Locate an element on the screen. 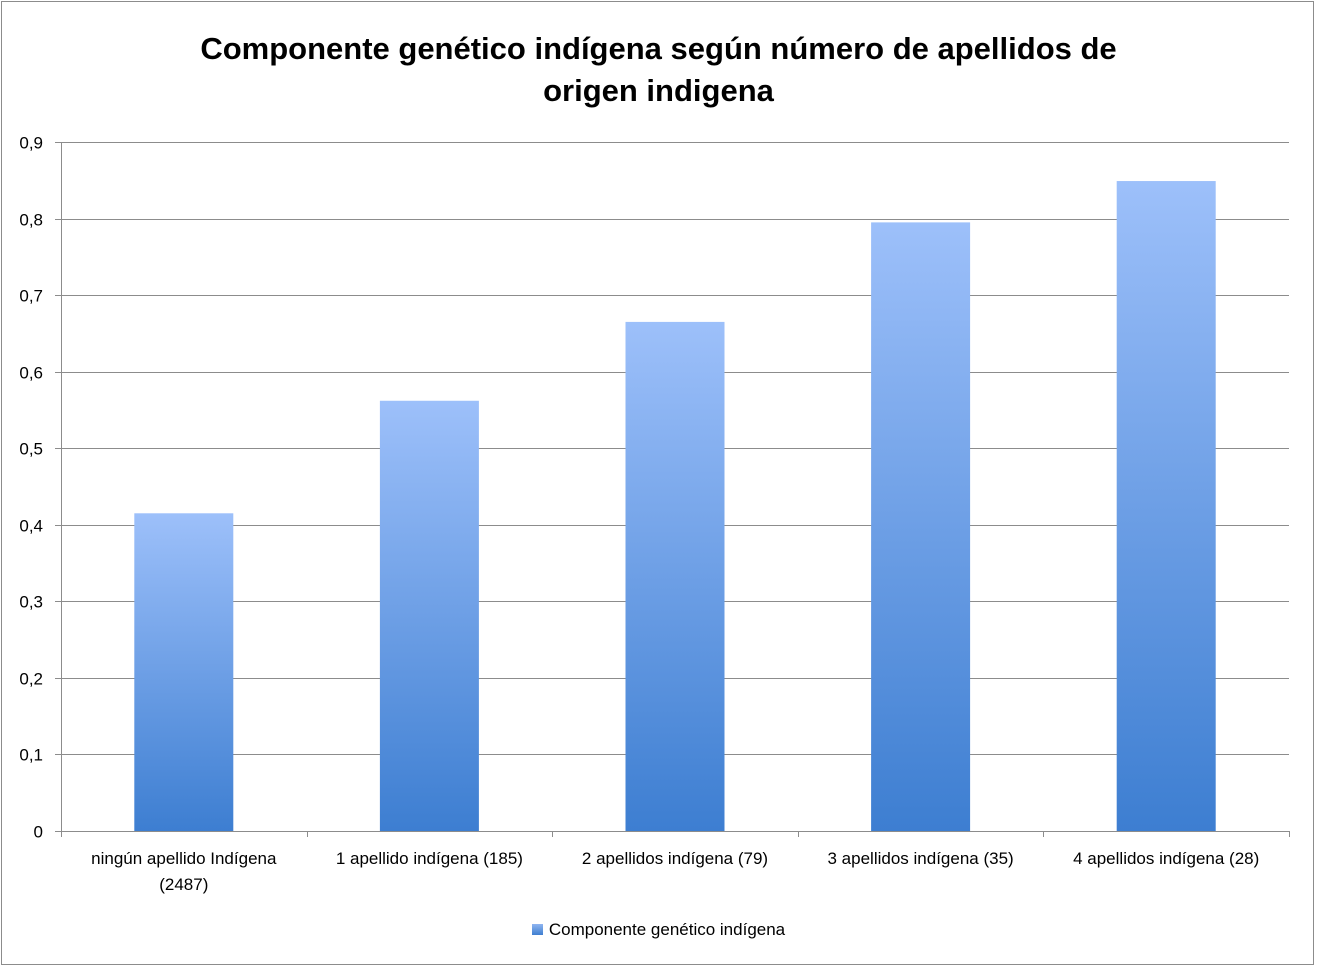  y-tick-label: 0,6 is located at coordinates (31, 373).